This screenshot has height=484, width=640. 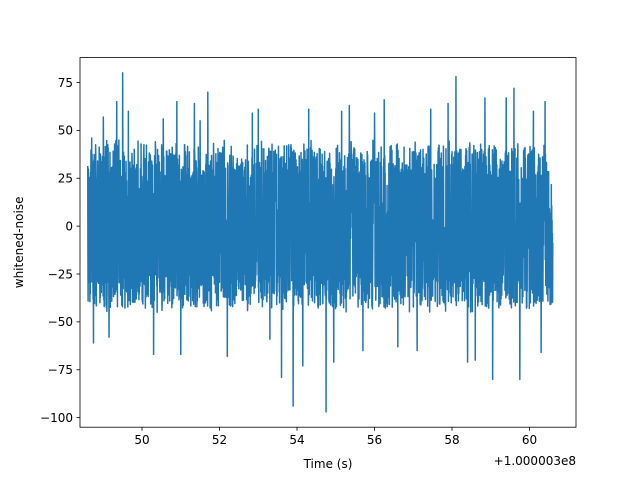 What do you see at coordinates (56, 418) in the screenshot?
I see `y-tick-label: −100` at bounding box center [56, 418].